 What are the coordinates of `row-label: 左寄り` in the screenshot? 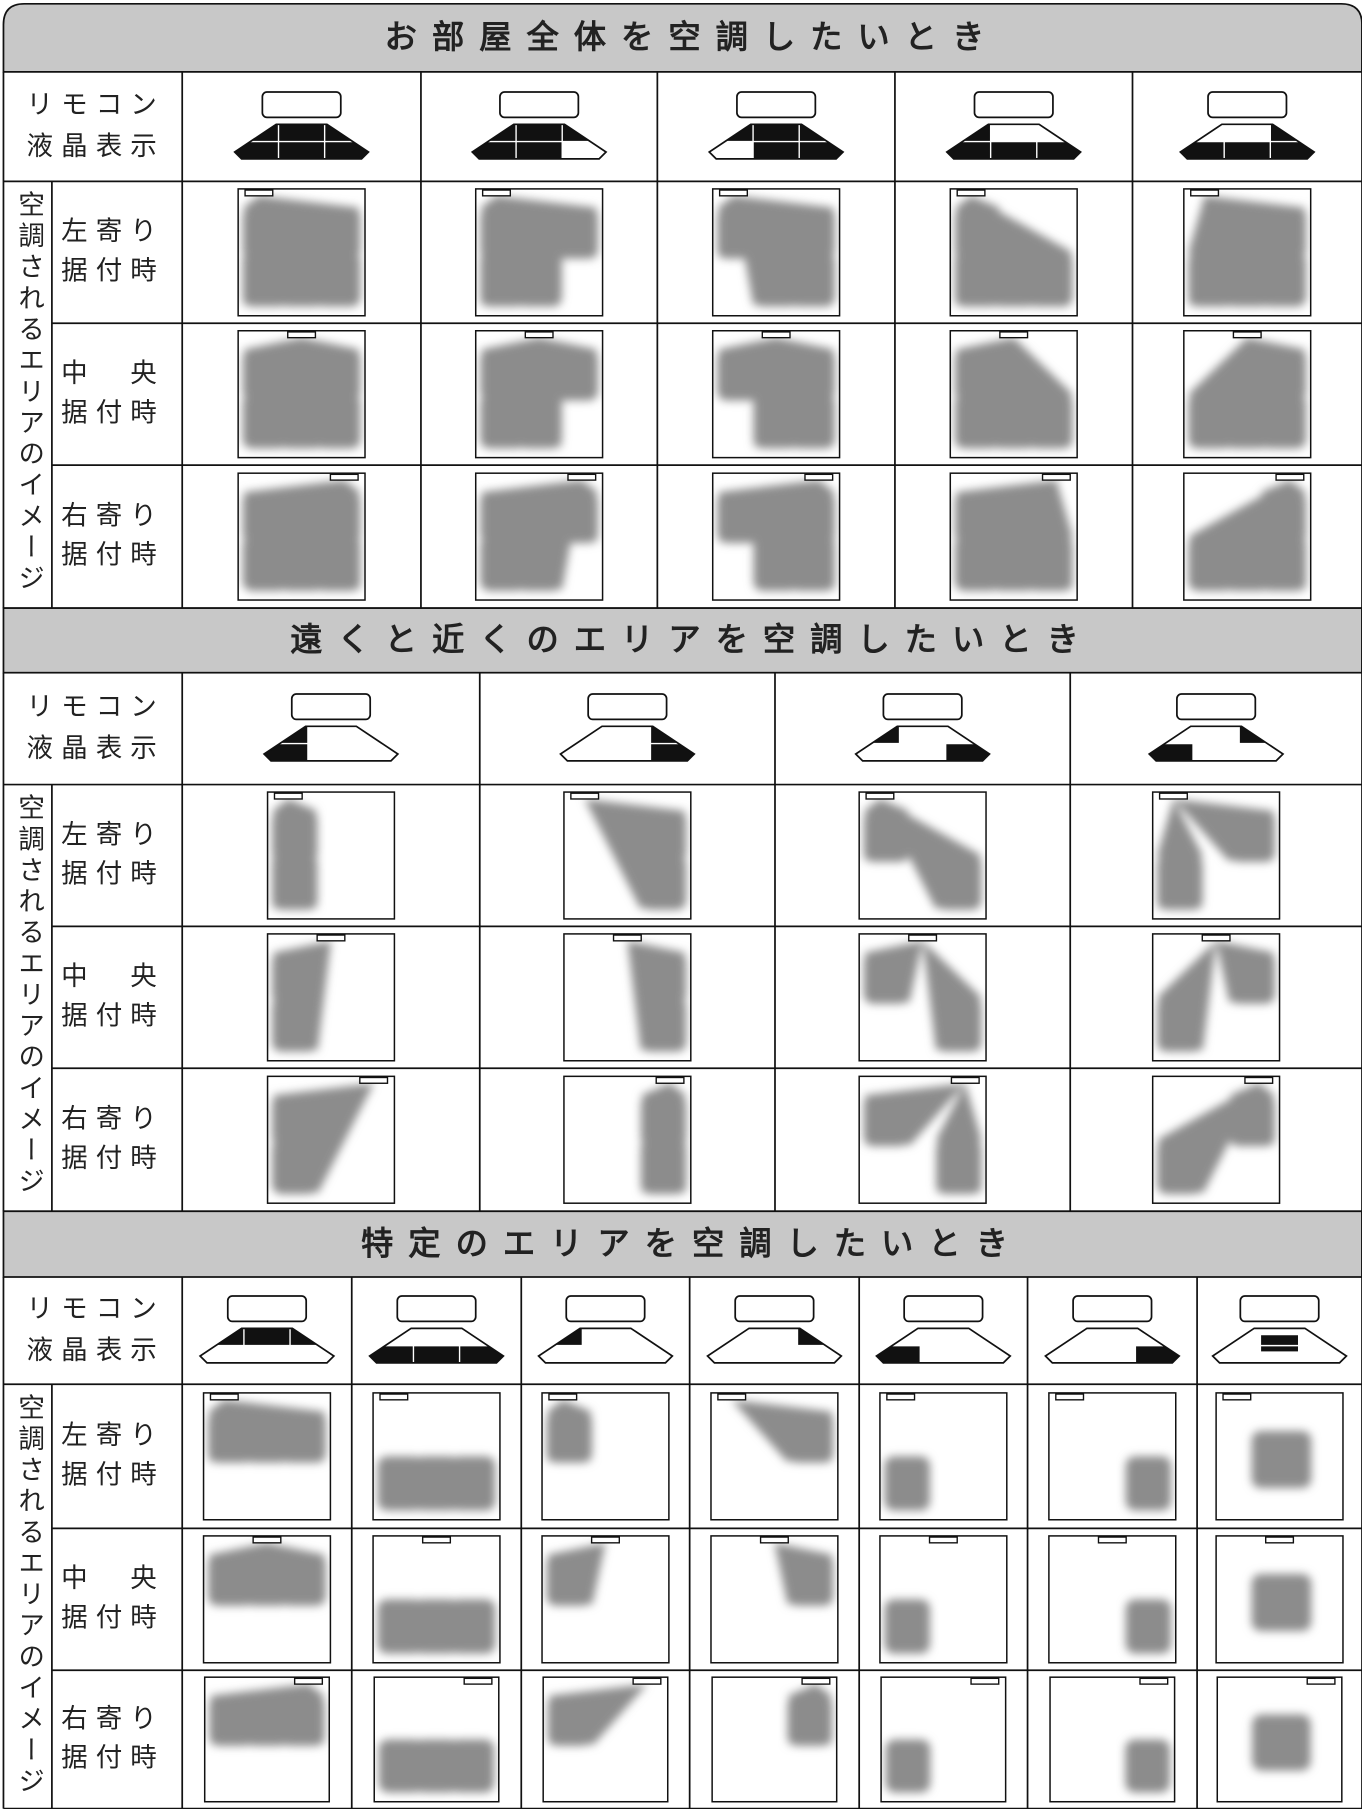 It's located at (113, 231).